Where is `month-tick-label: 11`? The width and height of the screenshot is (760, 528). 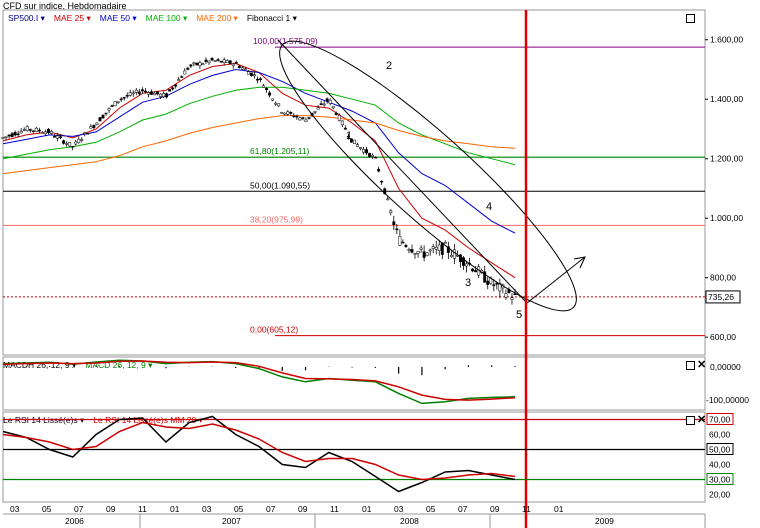 month-tick-label: 11 is located at coordinates (526, 509).